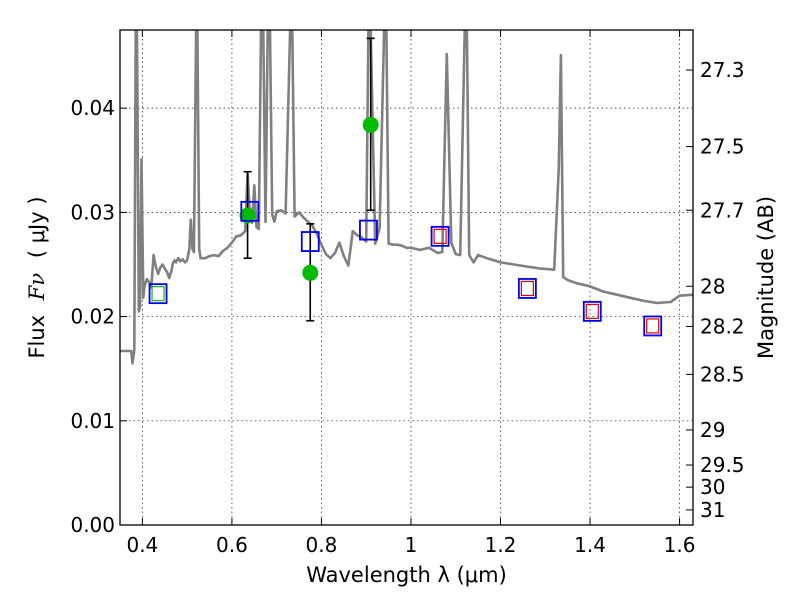  What do you see at coordinates (722, 210) in the screenshot?
I see `y2-tick-label: 27.7` at bounding box center [722, 210].